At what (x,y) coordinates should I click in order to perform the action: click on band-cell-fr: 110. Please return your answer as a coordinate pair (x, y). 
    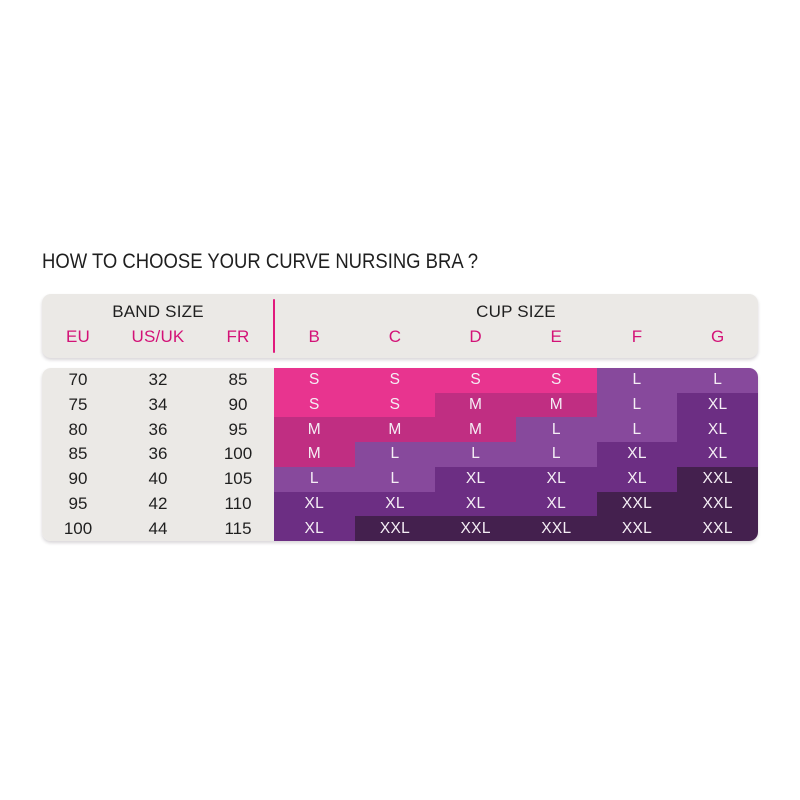
    Looking at the image, I should click on (238, 503).